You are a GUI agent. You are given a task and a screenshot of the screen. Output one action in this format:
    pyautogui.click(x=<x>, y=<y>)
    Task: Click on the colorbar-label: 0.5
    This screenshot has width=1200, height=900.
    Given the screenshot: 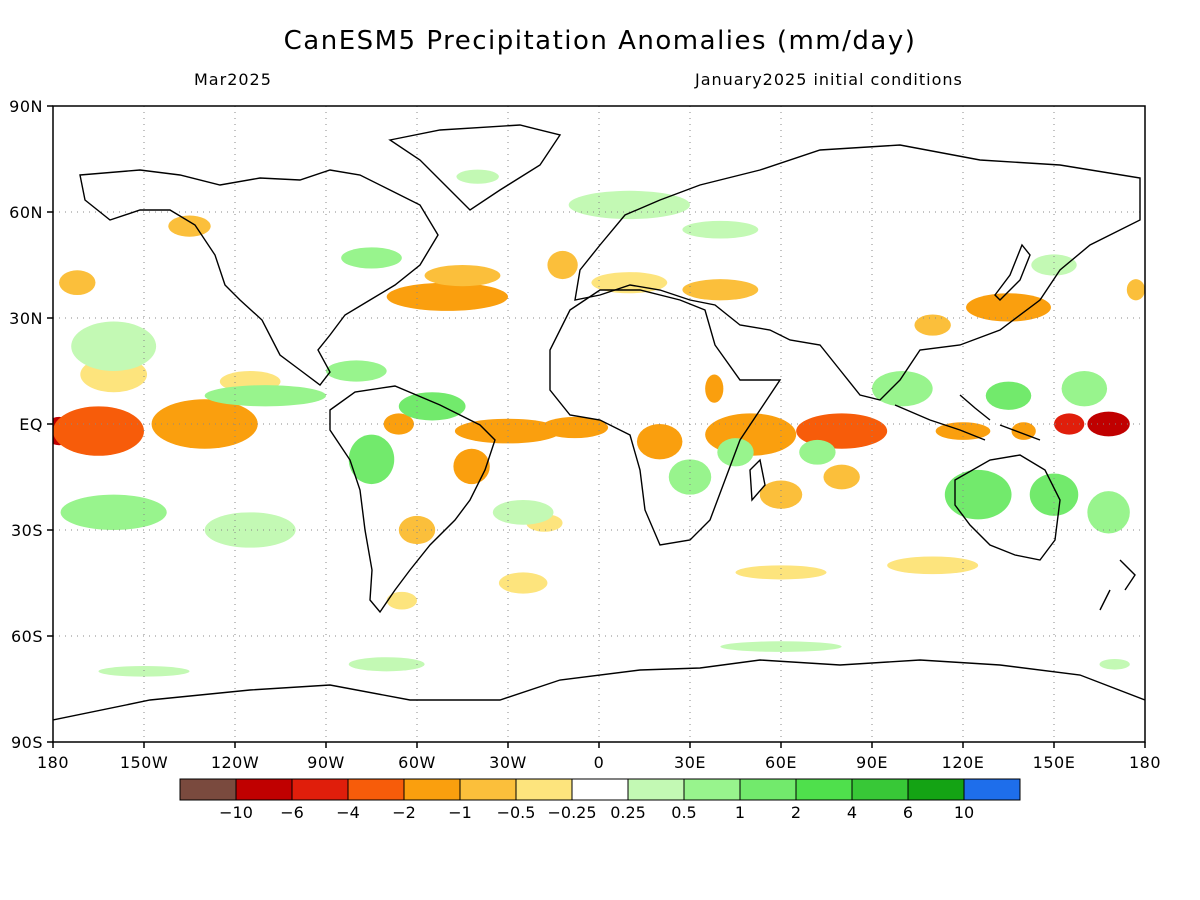 What is the action you would take?
    pyautogui.click(x=683, y=812)
    